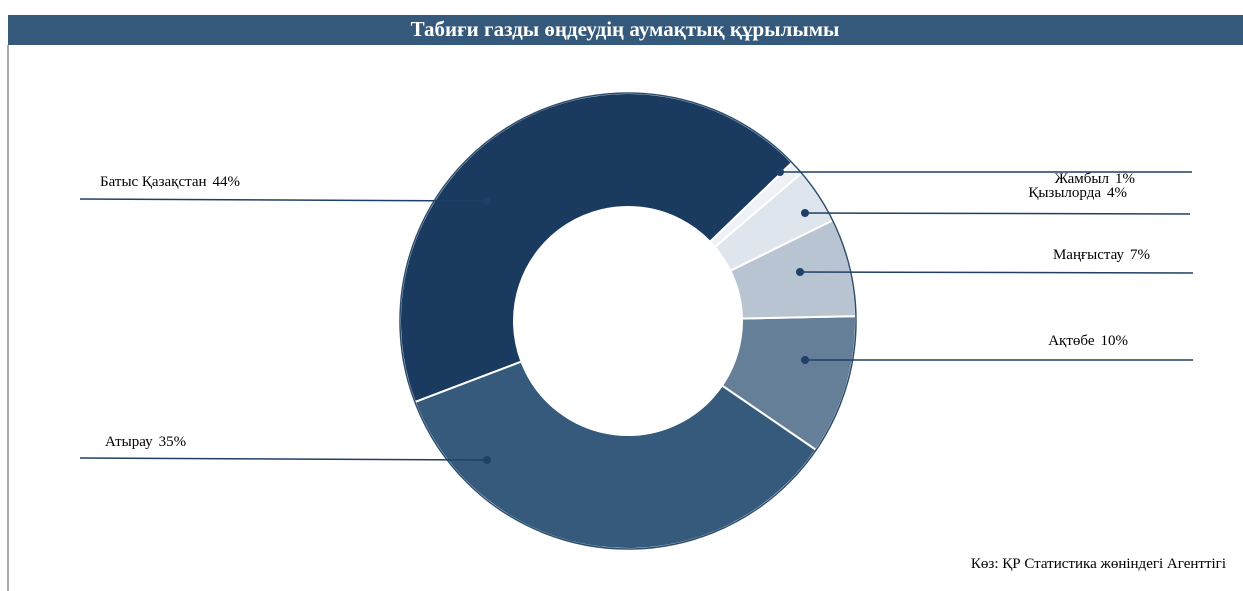  Describe the element at coordinates (129, 442) in the screenshot. I see `label-name: Атырау` at that location.